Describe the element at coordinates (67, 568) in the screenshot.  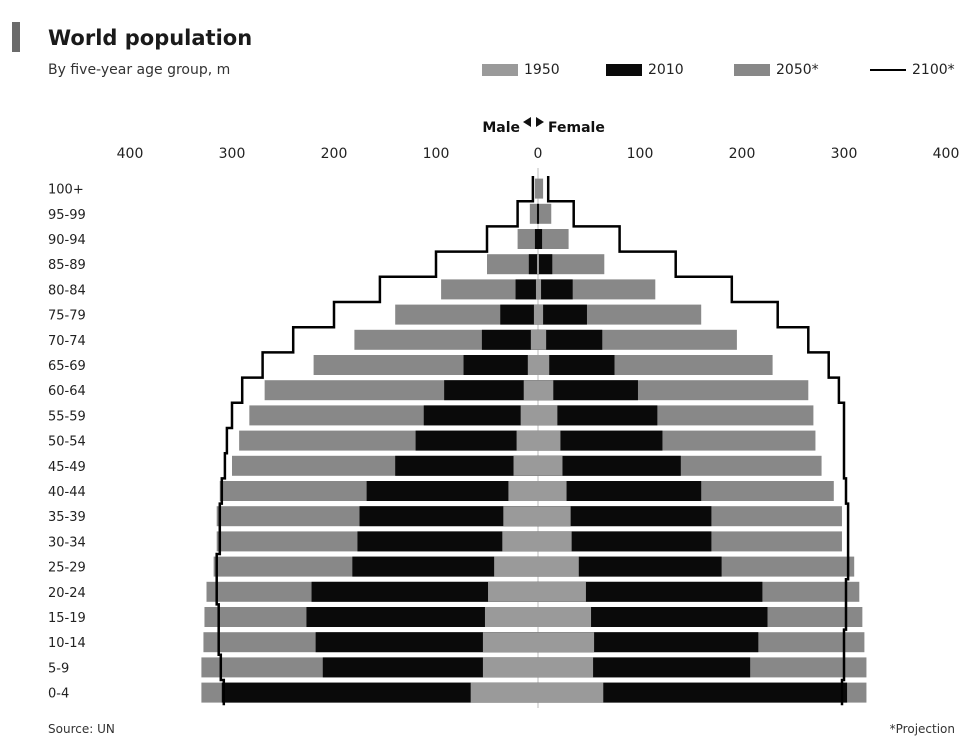
I see `age-group-label: 25-29` at that location.